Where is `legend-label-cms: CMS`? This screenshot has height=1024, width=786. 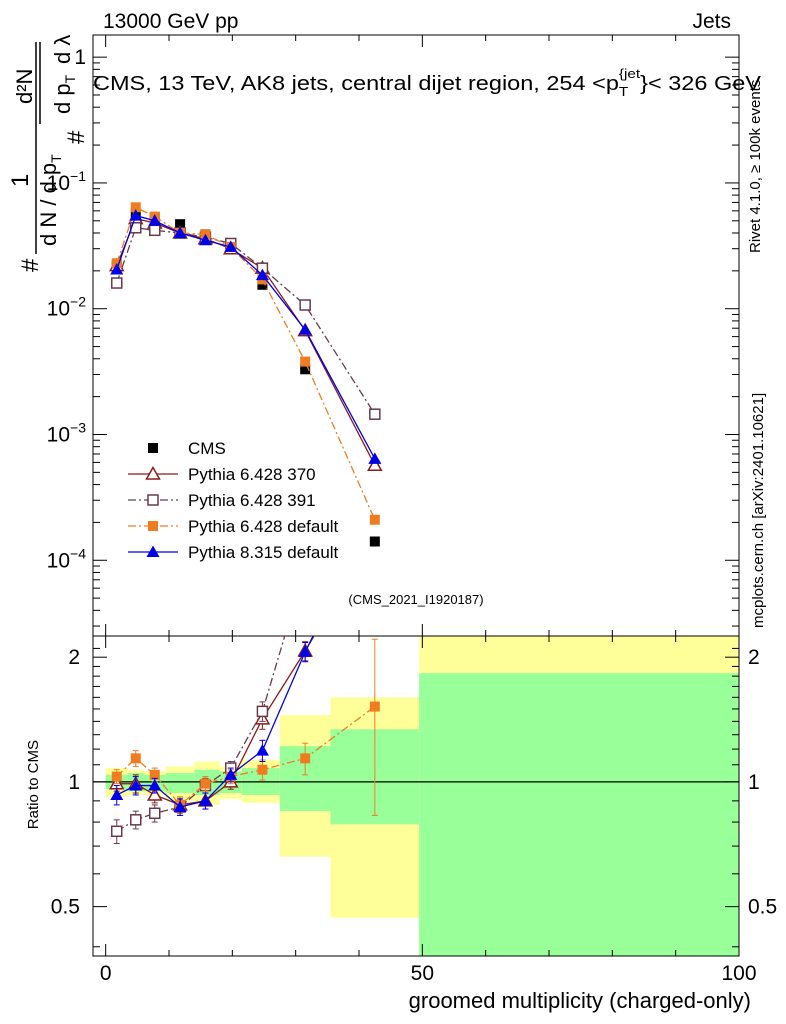 legend-label-cms: CMS is located at coordinates (207, 448).